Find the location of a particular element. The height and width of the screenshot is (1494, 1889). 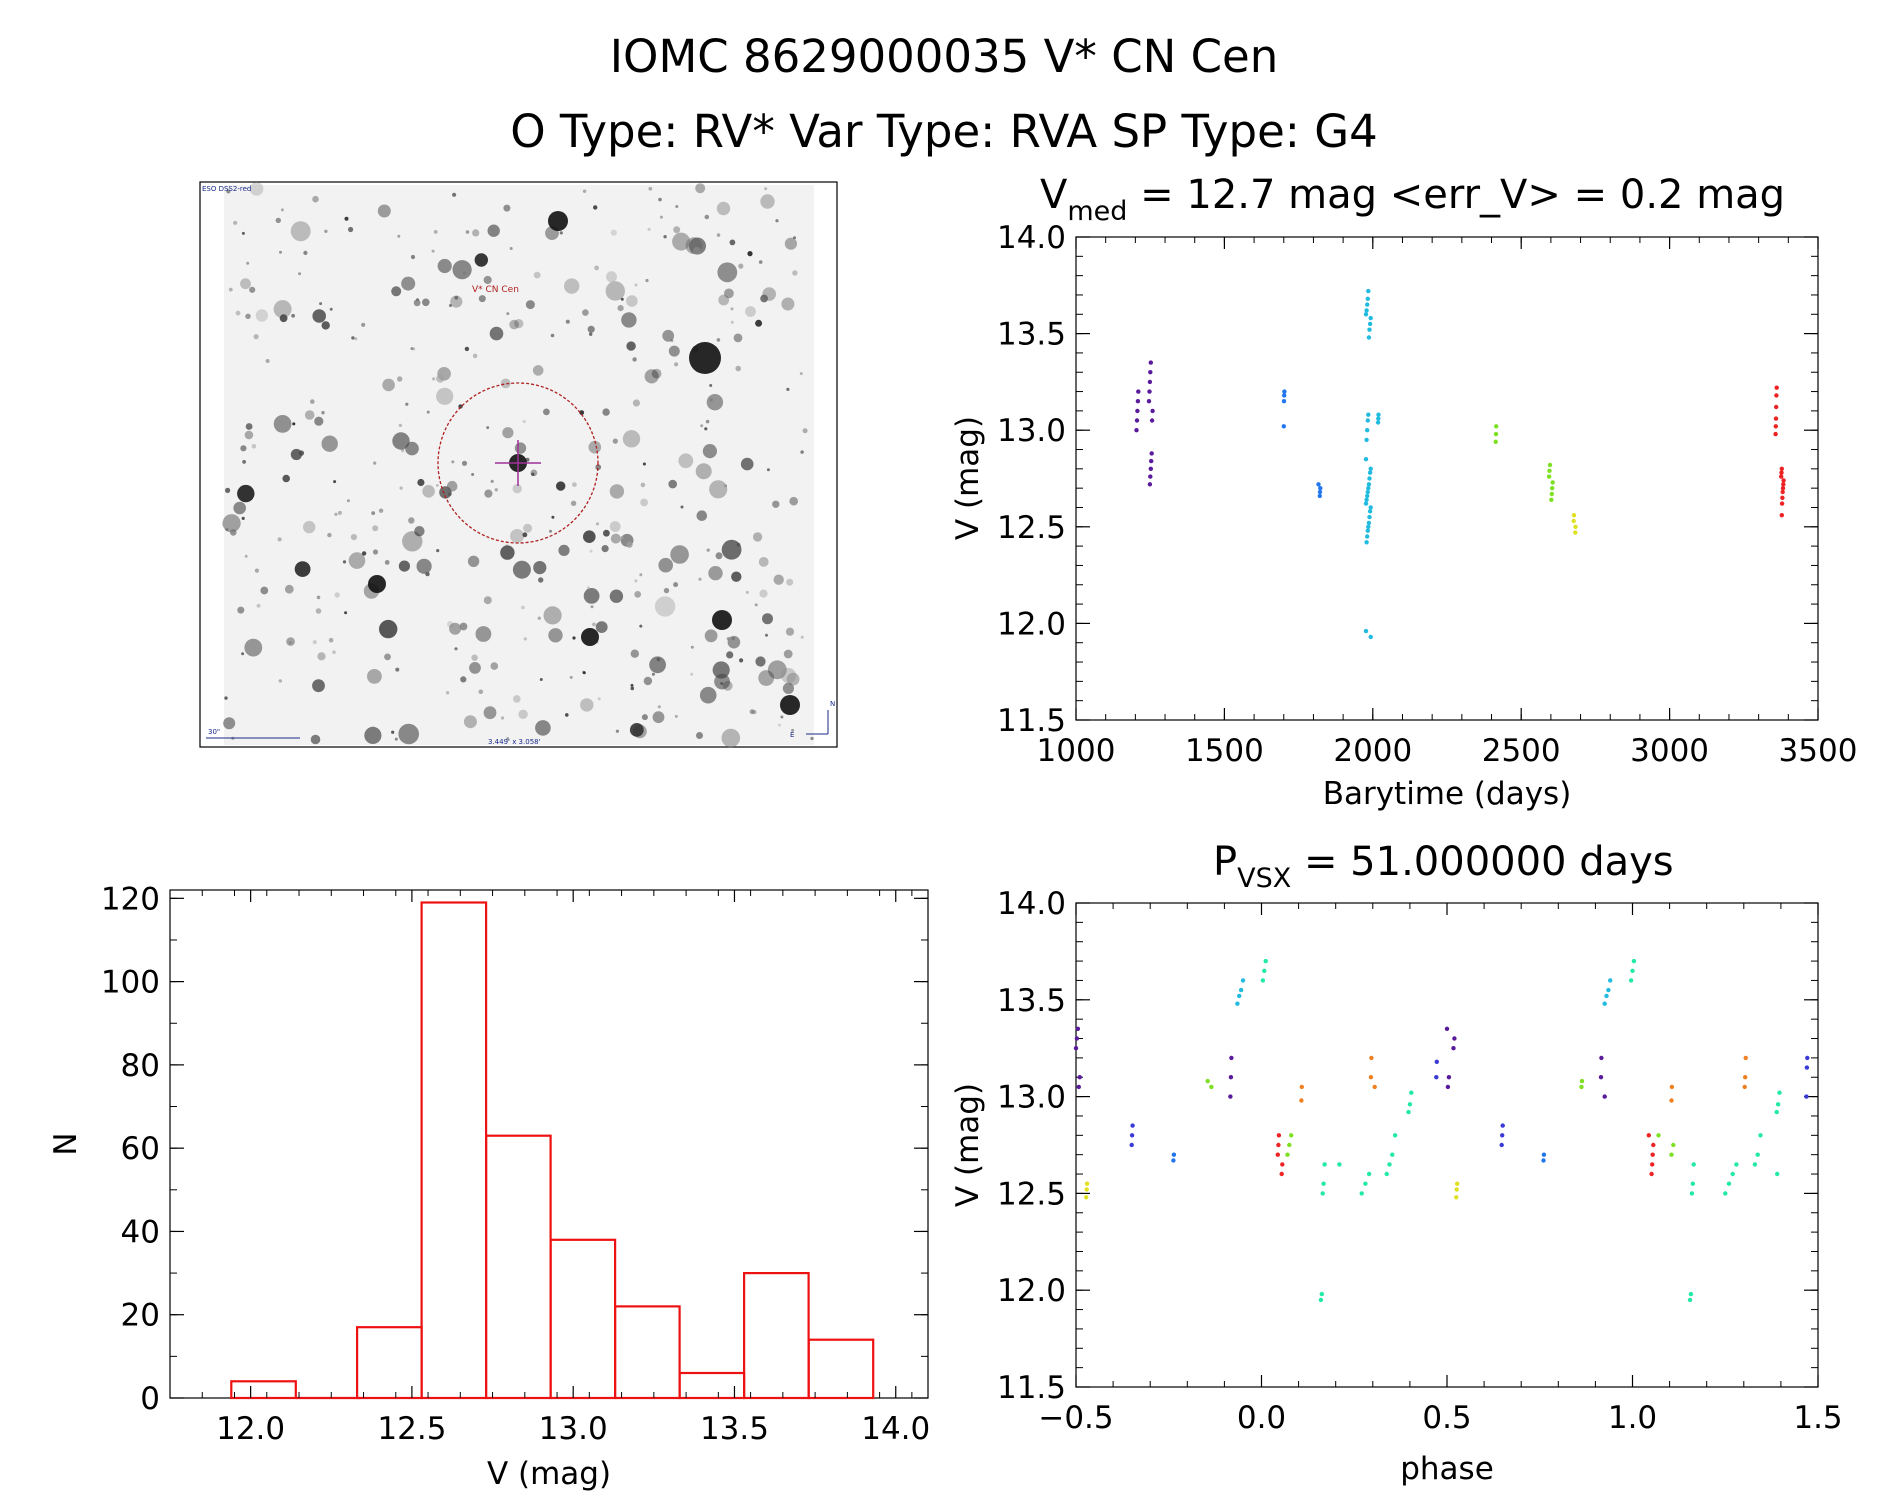

phased-curve-title: PVSX = 51.000000 days is located at coordinates (1443, 866).